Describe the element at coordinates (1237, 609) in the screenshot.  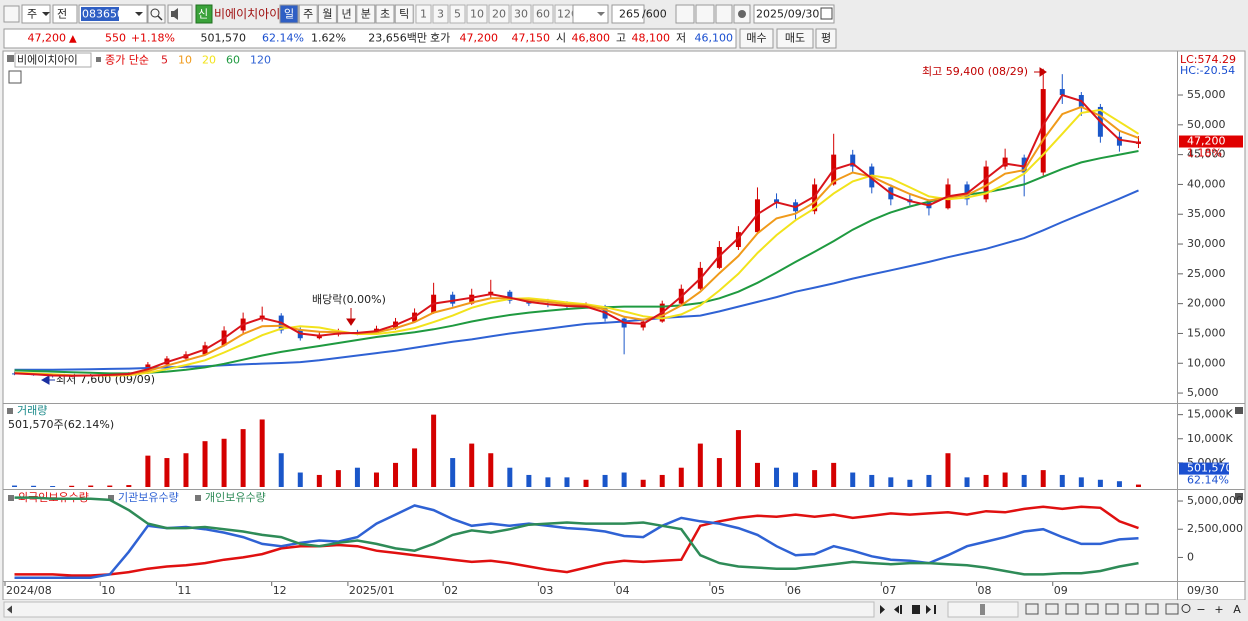
I see `auto-scale: A` at that location.